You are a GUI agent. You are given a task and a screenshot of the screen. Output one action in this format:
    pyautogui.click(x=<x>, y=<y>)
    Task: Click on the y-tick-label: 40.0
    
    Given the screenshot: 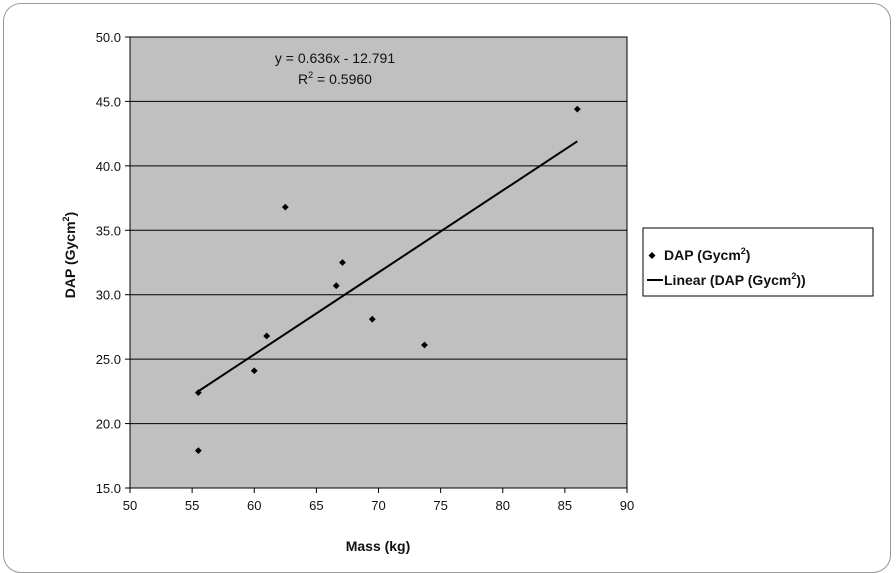 What is the action you would take?
    pyautogui.click(x=108, y=166)
    